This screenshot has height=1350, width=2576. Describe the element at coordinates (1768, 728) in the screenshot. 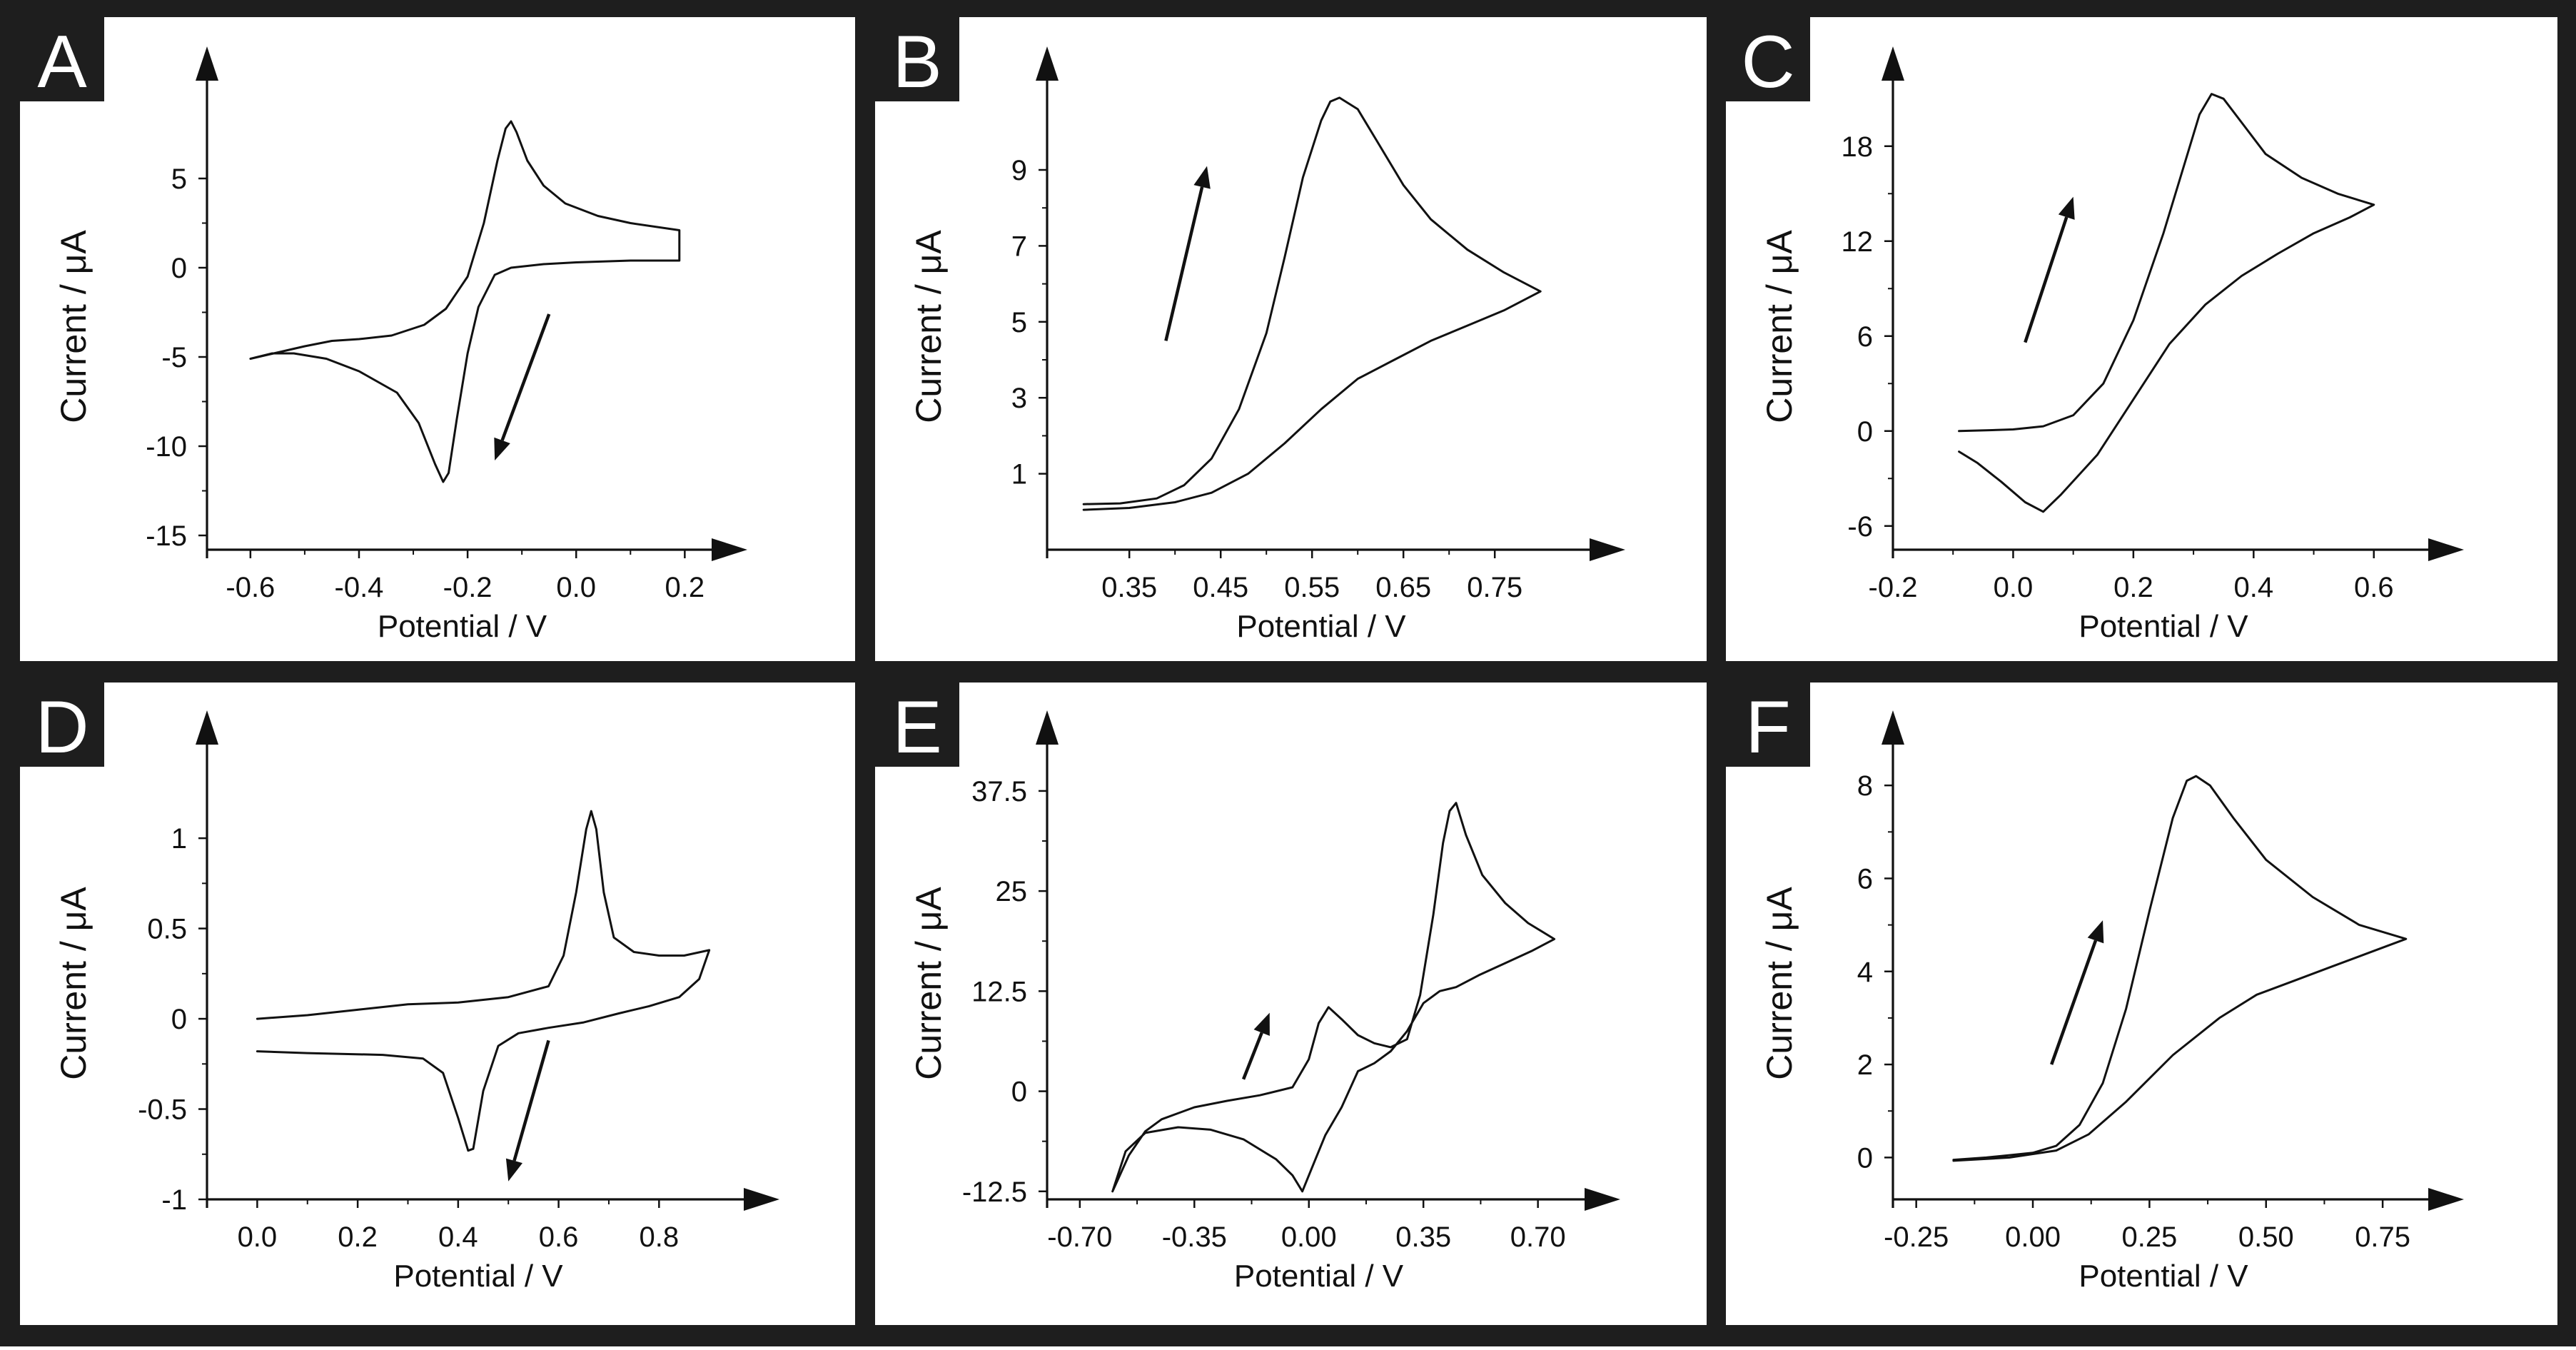

I see `panel-label: F` at that location.